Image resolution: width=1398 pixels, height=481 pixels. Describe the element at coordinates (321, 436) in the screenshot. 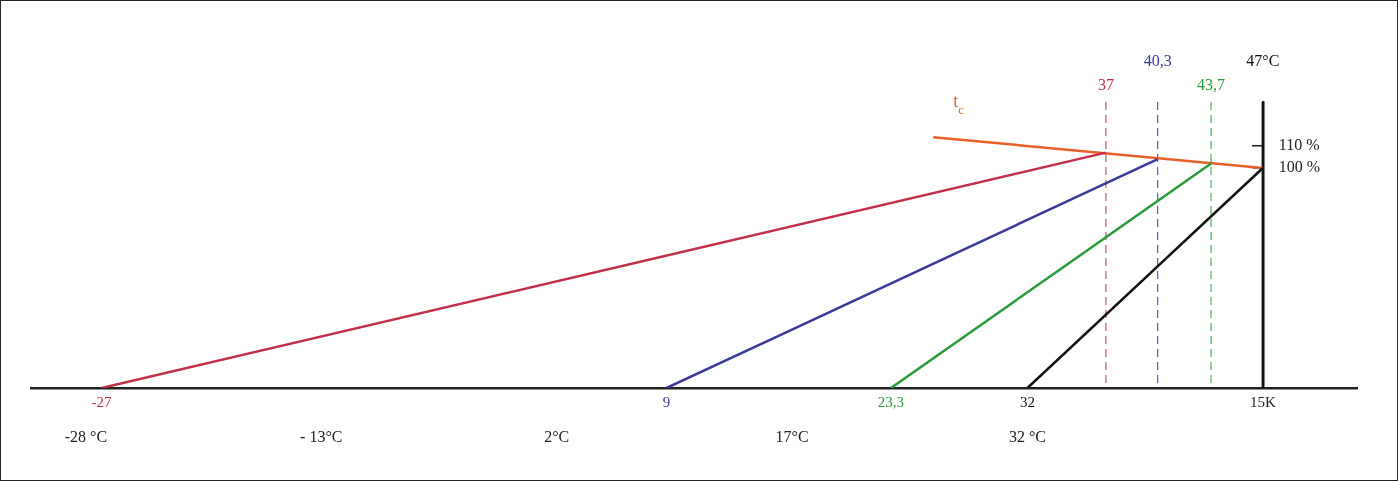

I see `x-tick-label: - 13°C` at that location.